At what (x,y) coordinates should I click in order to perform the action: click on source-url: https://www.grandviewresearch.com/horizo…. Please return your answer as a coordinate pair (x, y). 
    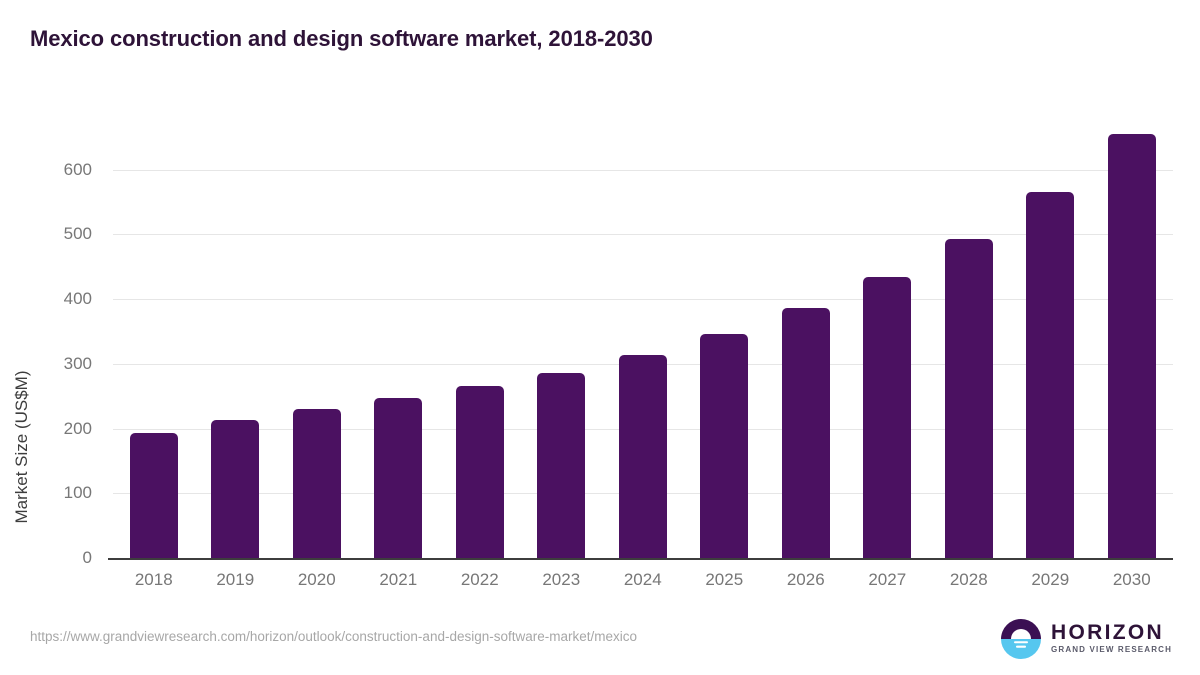
    Looking at the image, I should click on (334, 636).